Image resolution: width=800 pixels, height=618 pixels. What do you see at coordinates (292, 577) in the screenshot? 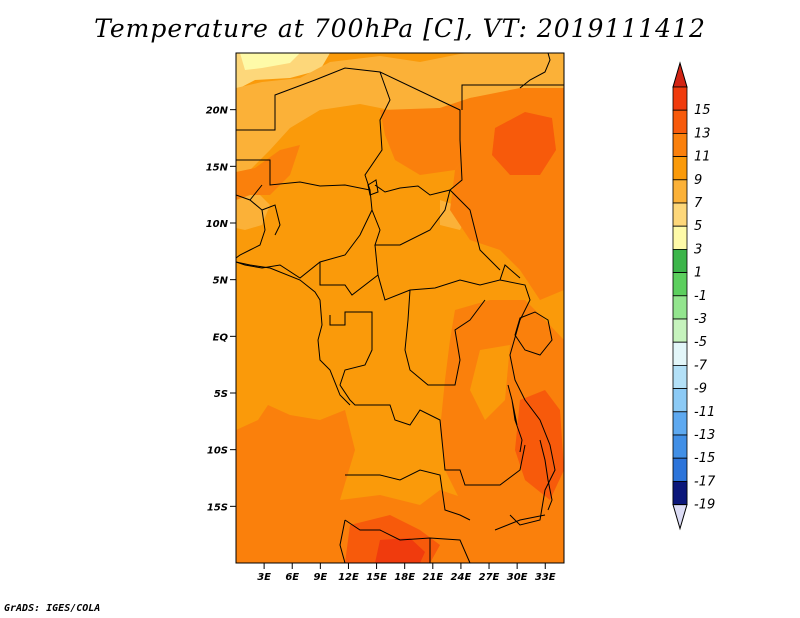
I see `lon-tick-label: 6E` at bounding box center [292, 577].